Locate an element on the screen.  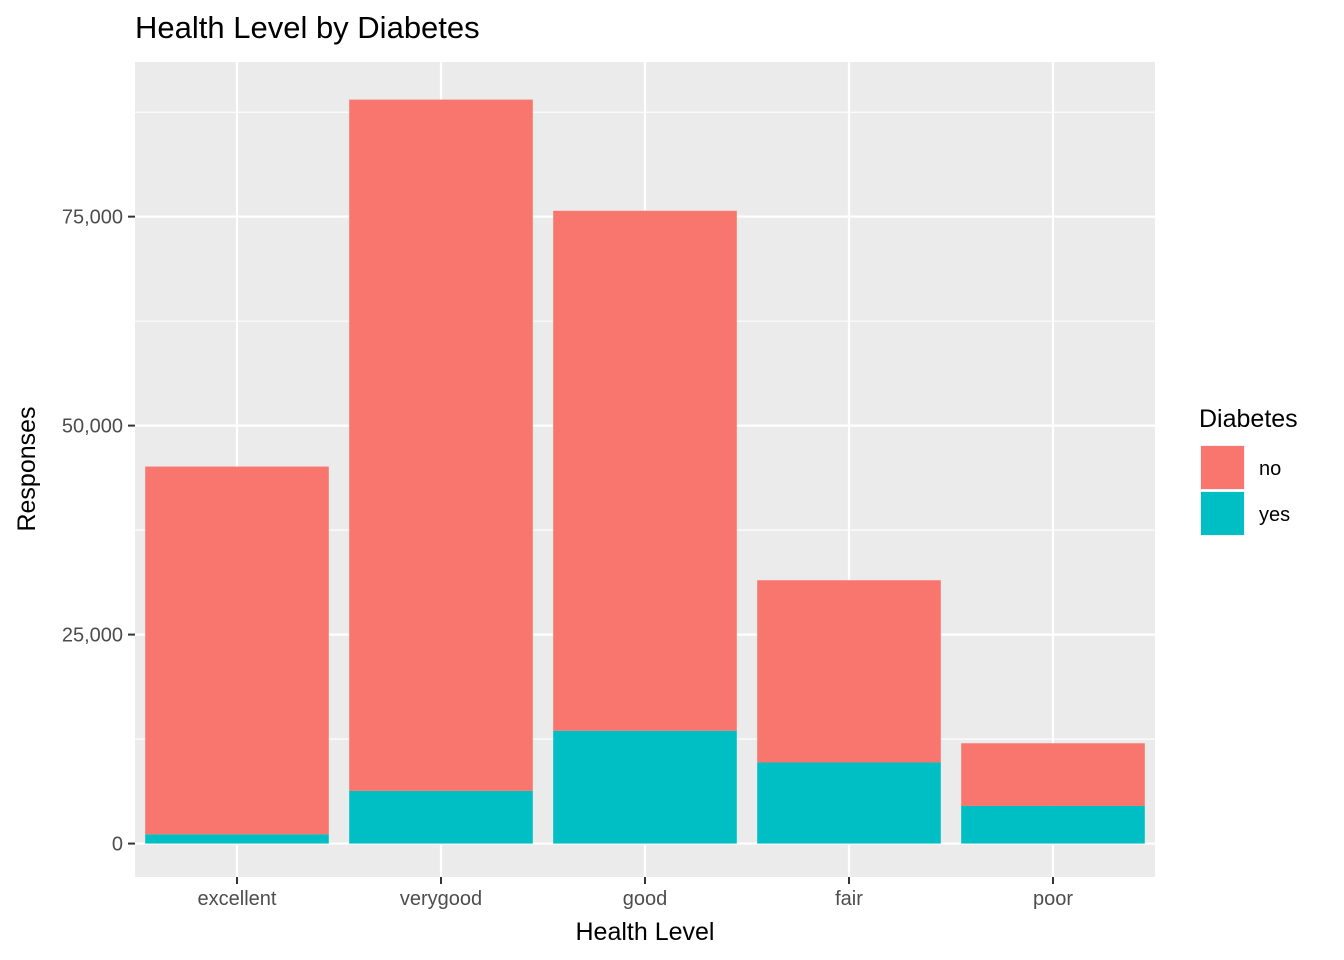
bar-no-good is located at coordinates (645, 470).